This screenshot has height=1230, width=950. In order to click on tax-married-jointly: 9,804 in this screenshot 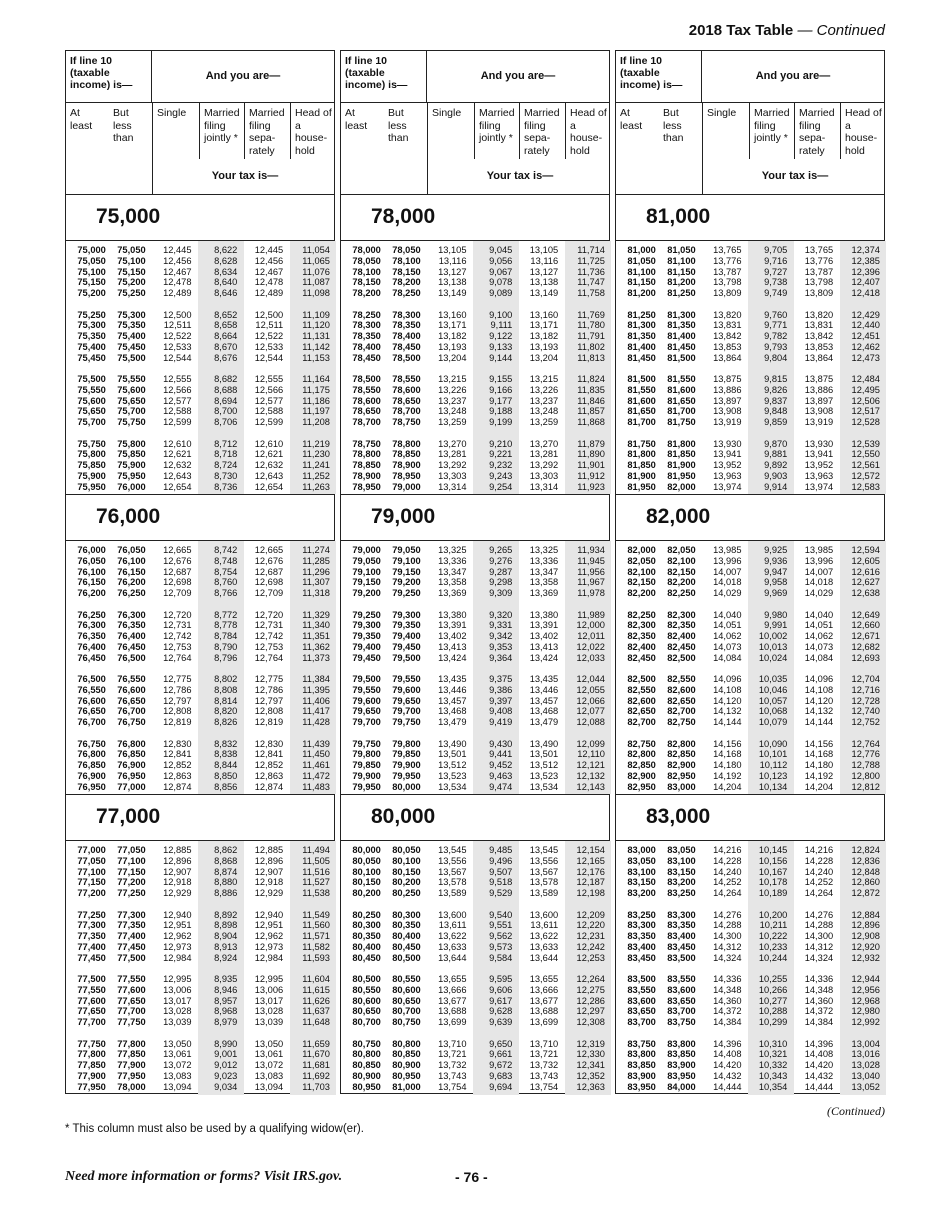, I will do `click(776, 357)`.